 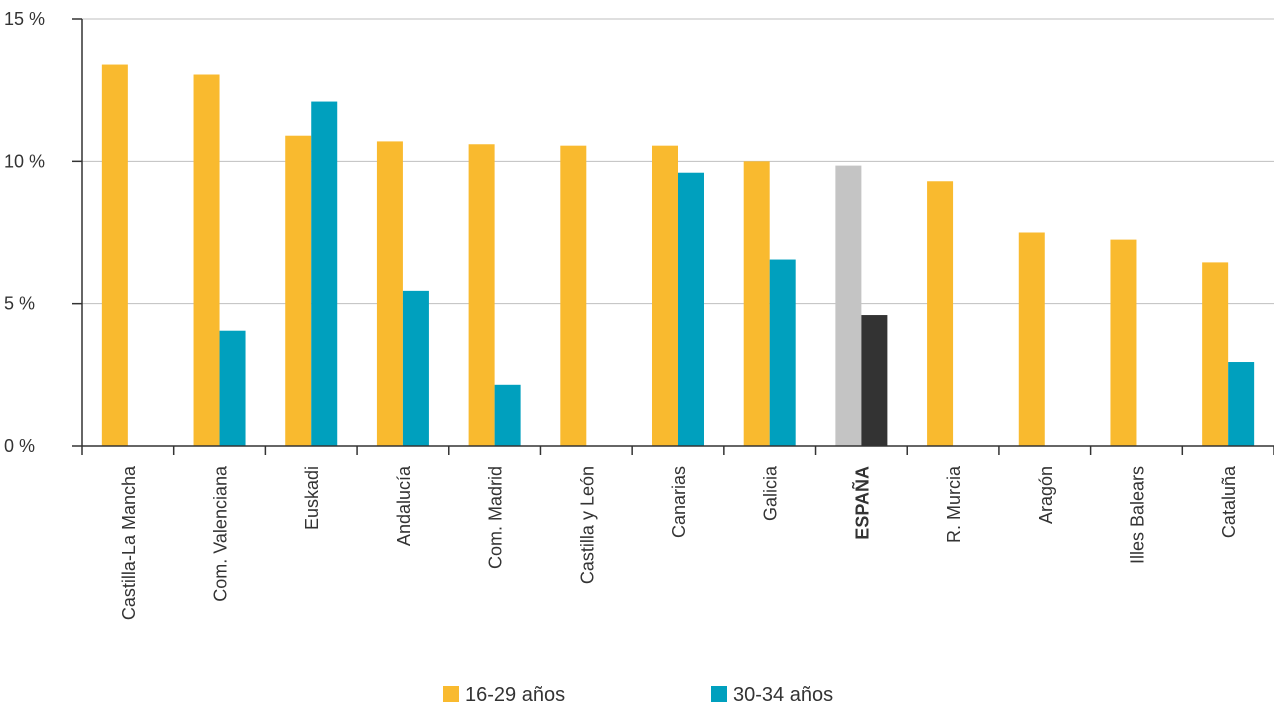 I want to click on category-label: ESPAÑA, so click(x=861, y=503).